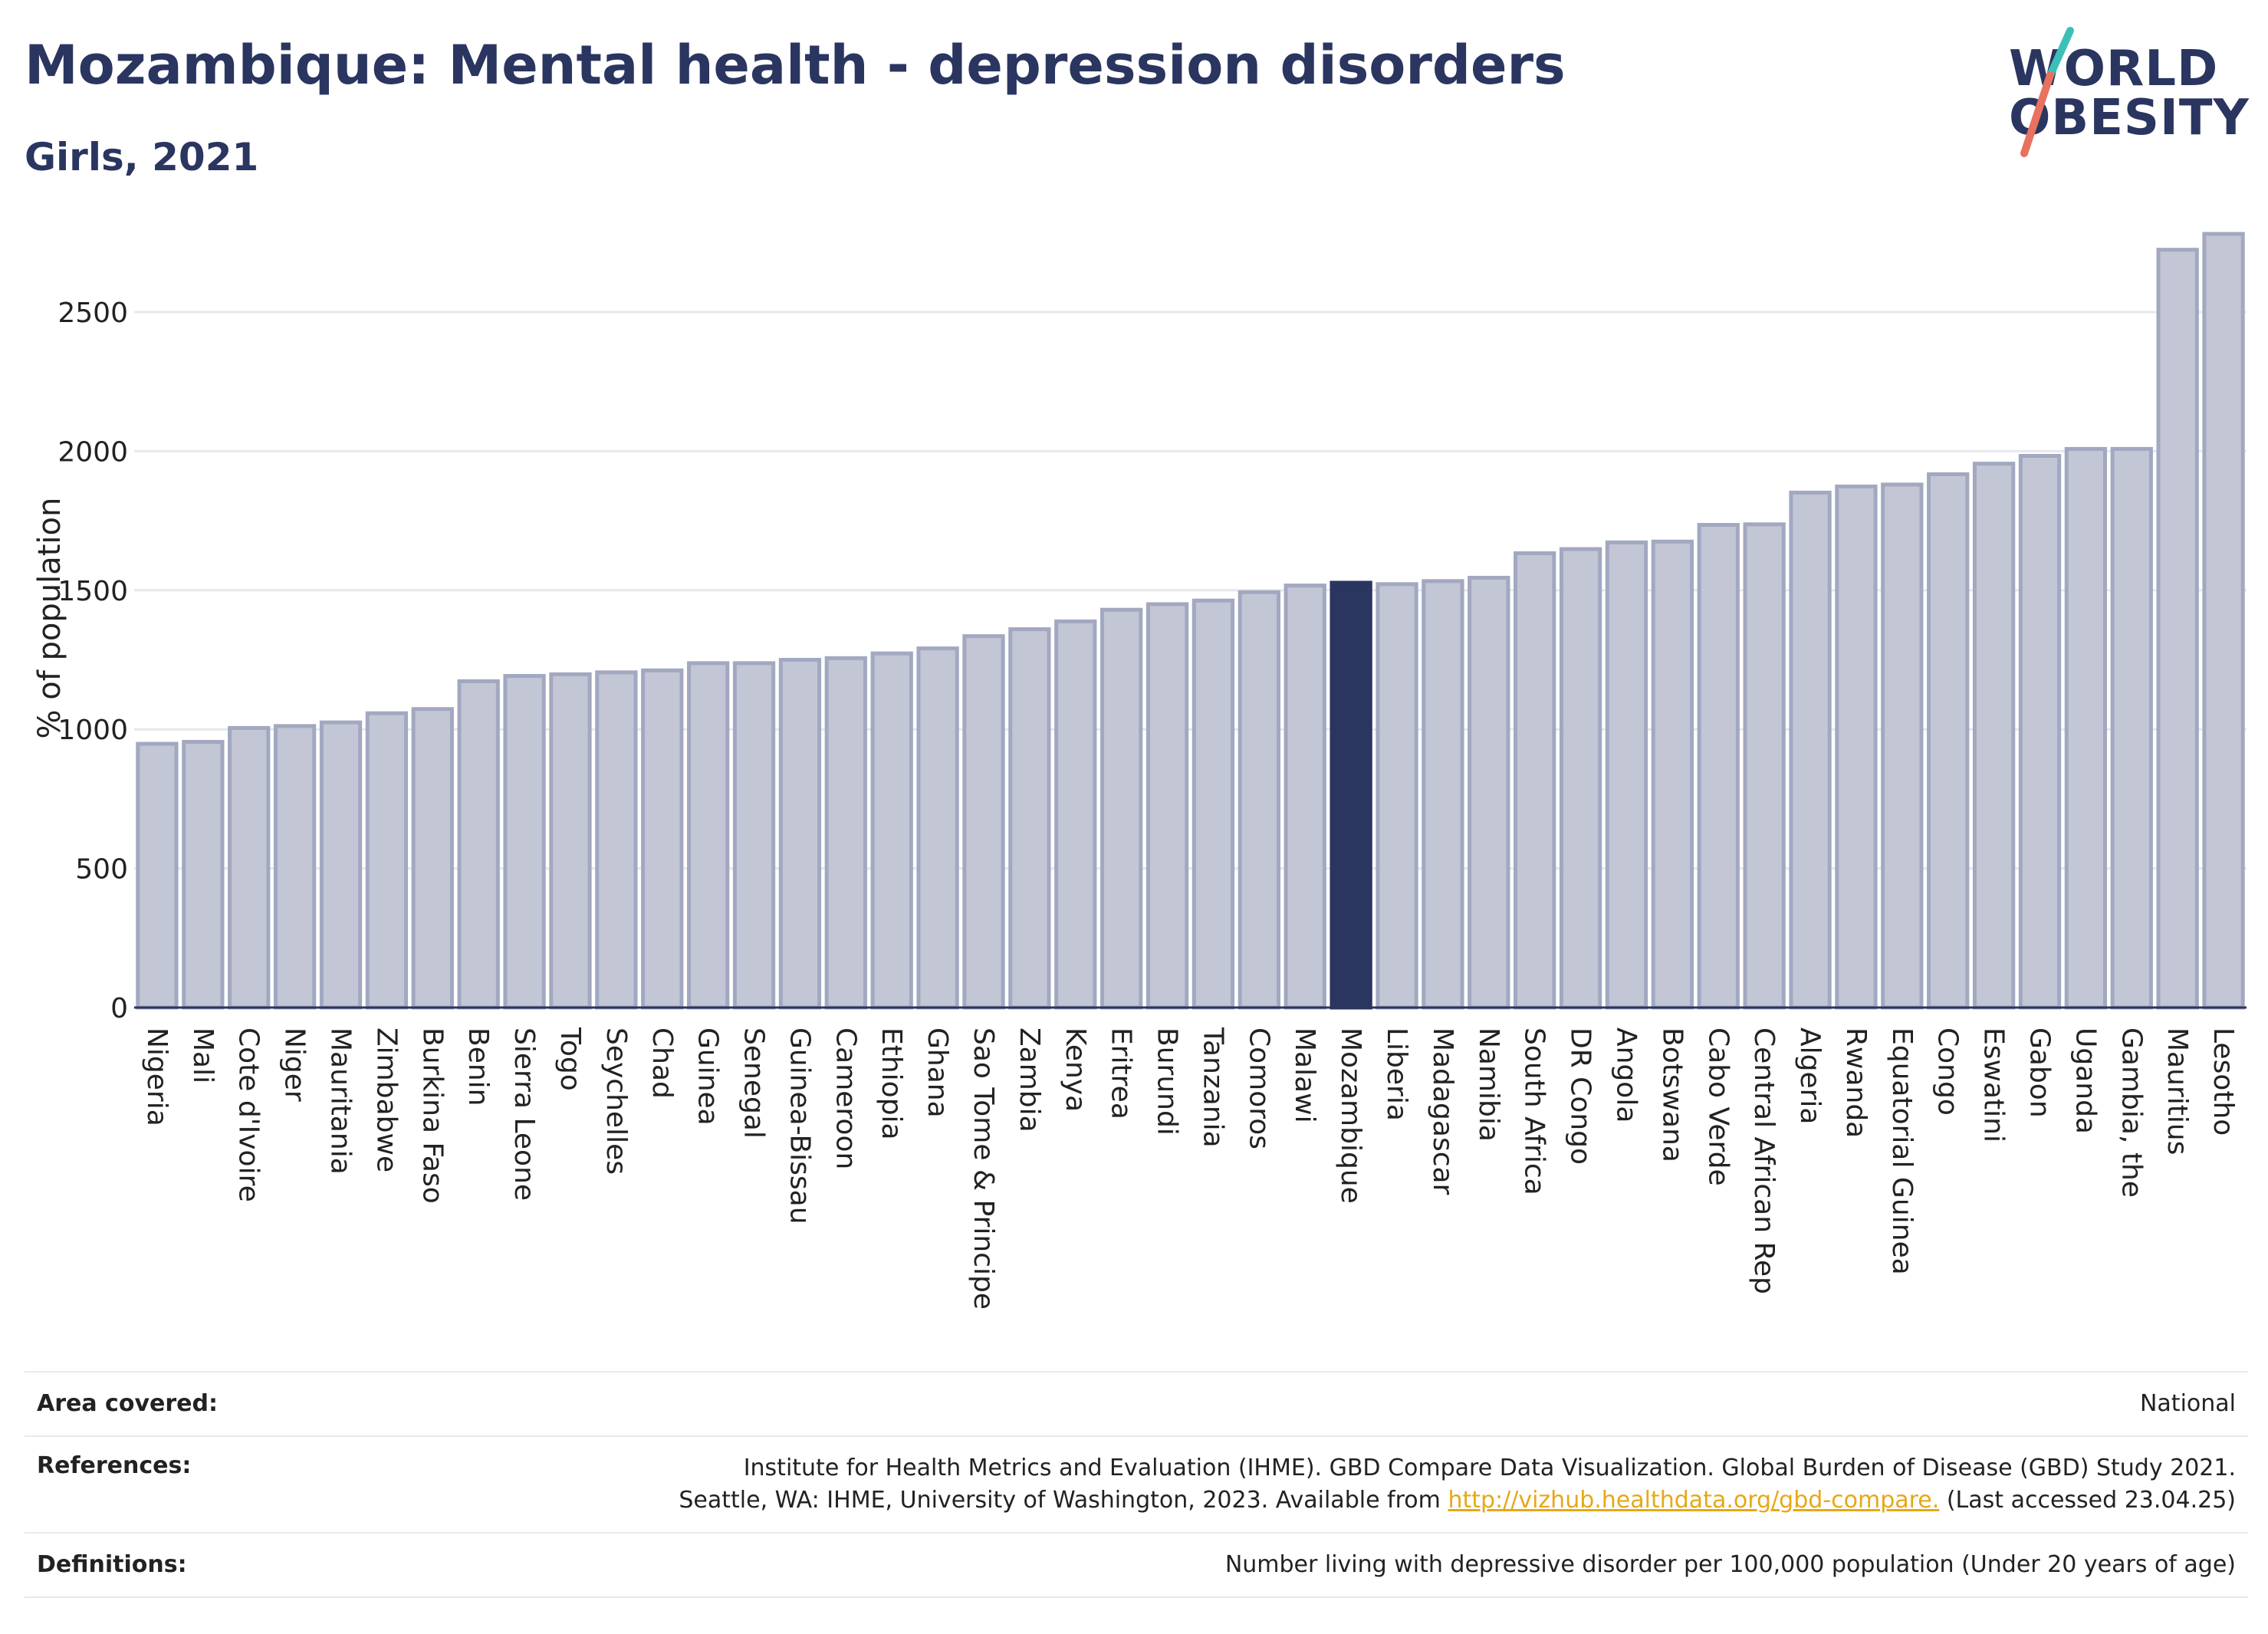 This screenshot has height=1634, width=2268. Describe the element at coordinates (93, 314) in the screenshot. I see `y-tick-label: 2500` at that location.